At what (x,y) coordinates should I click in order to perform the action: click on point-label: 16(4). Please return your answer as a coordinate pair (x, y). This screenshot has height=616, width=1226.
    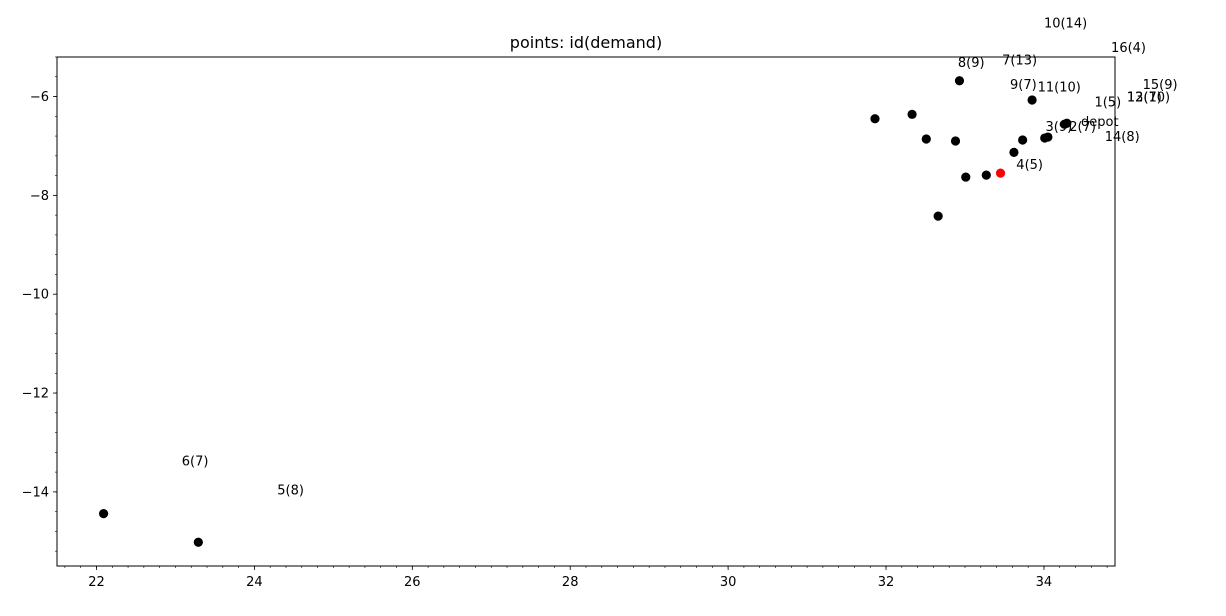
    Looking at the image, I should click on (1128, 48).